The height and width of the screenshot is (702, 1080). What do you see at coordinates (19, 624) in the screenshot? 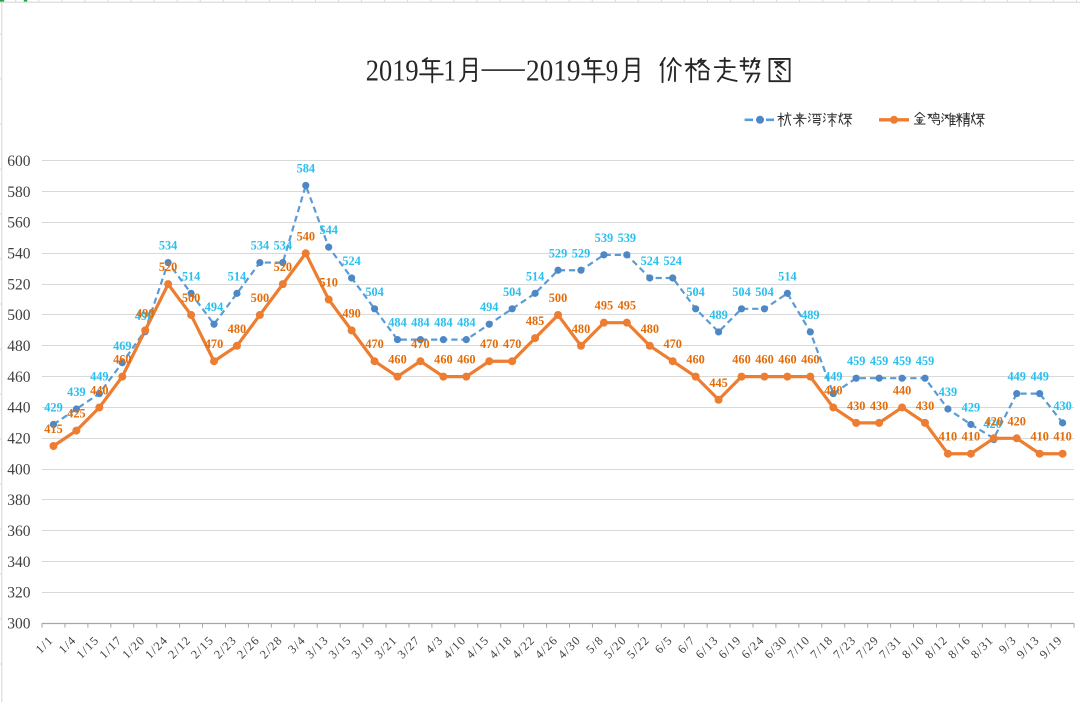
I see `svg-text: 300` at bounding box center [19, 624].